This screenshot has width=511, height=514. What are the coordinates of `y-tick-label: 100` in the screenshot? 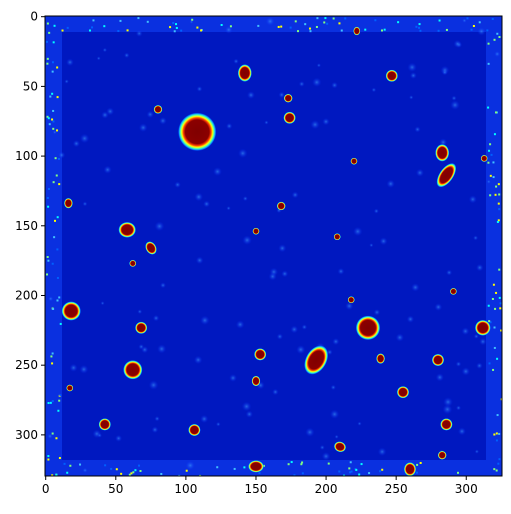 It's located at (26, 156).